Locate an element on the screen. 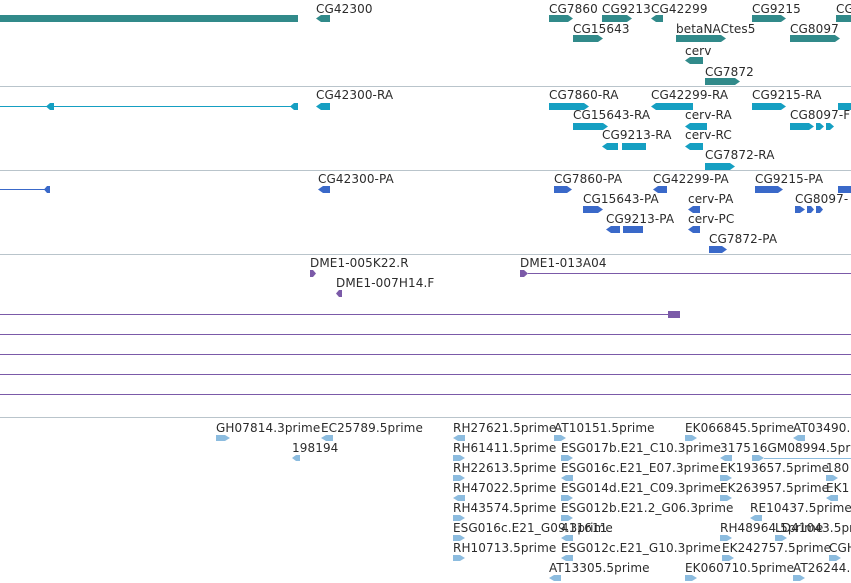  feature-label: EC25789.5prime is located at coordinates (372, 428).